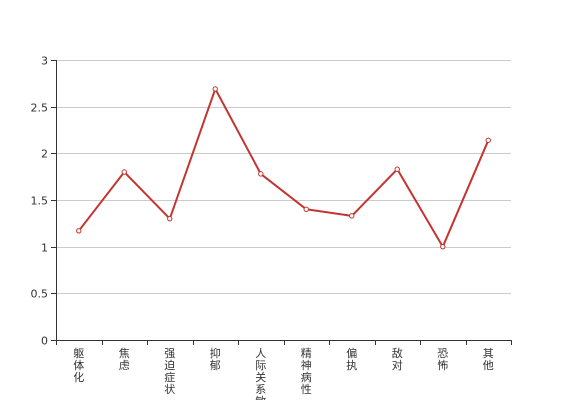  What do you see at coordinates (488, 359) in the screenshot?
I see `x-tick-label: 其他` at bounding box center [488, 359].